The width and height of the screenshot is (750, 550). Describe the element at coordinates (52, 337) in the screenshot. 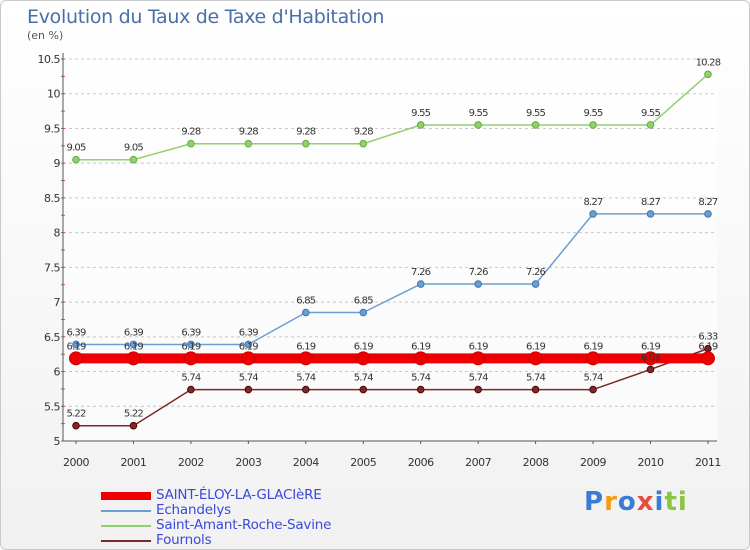

I see `y-tick-label: 6.5` at that location.